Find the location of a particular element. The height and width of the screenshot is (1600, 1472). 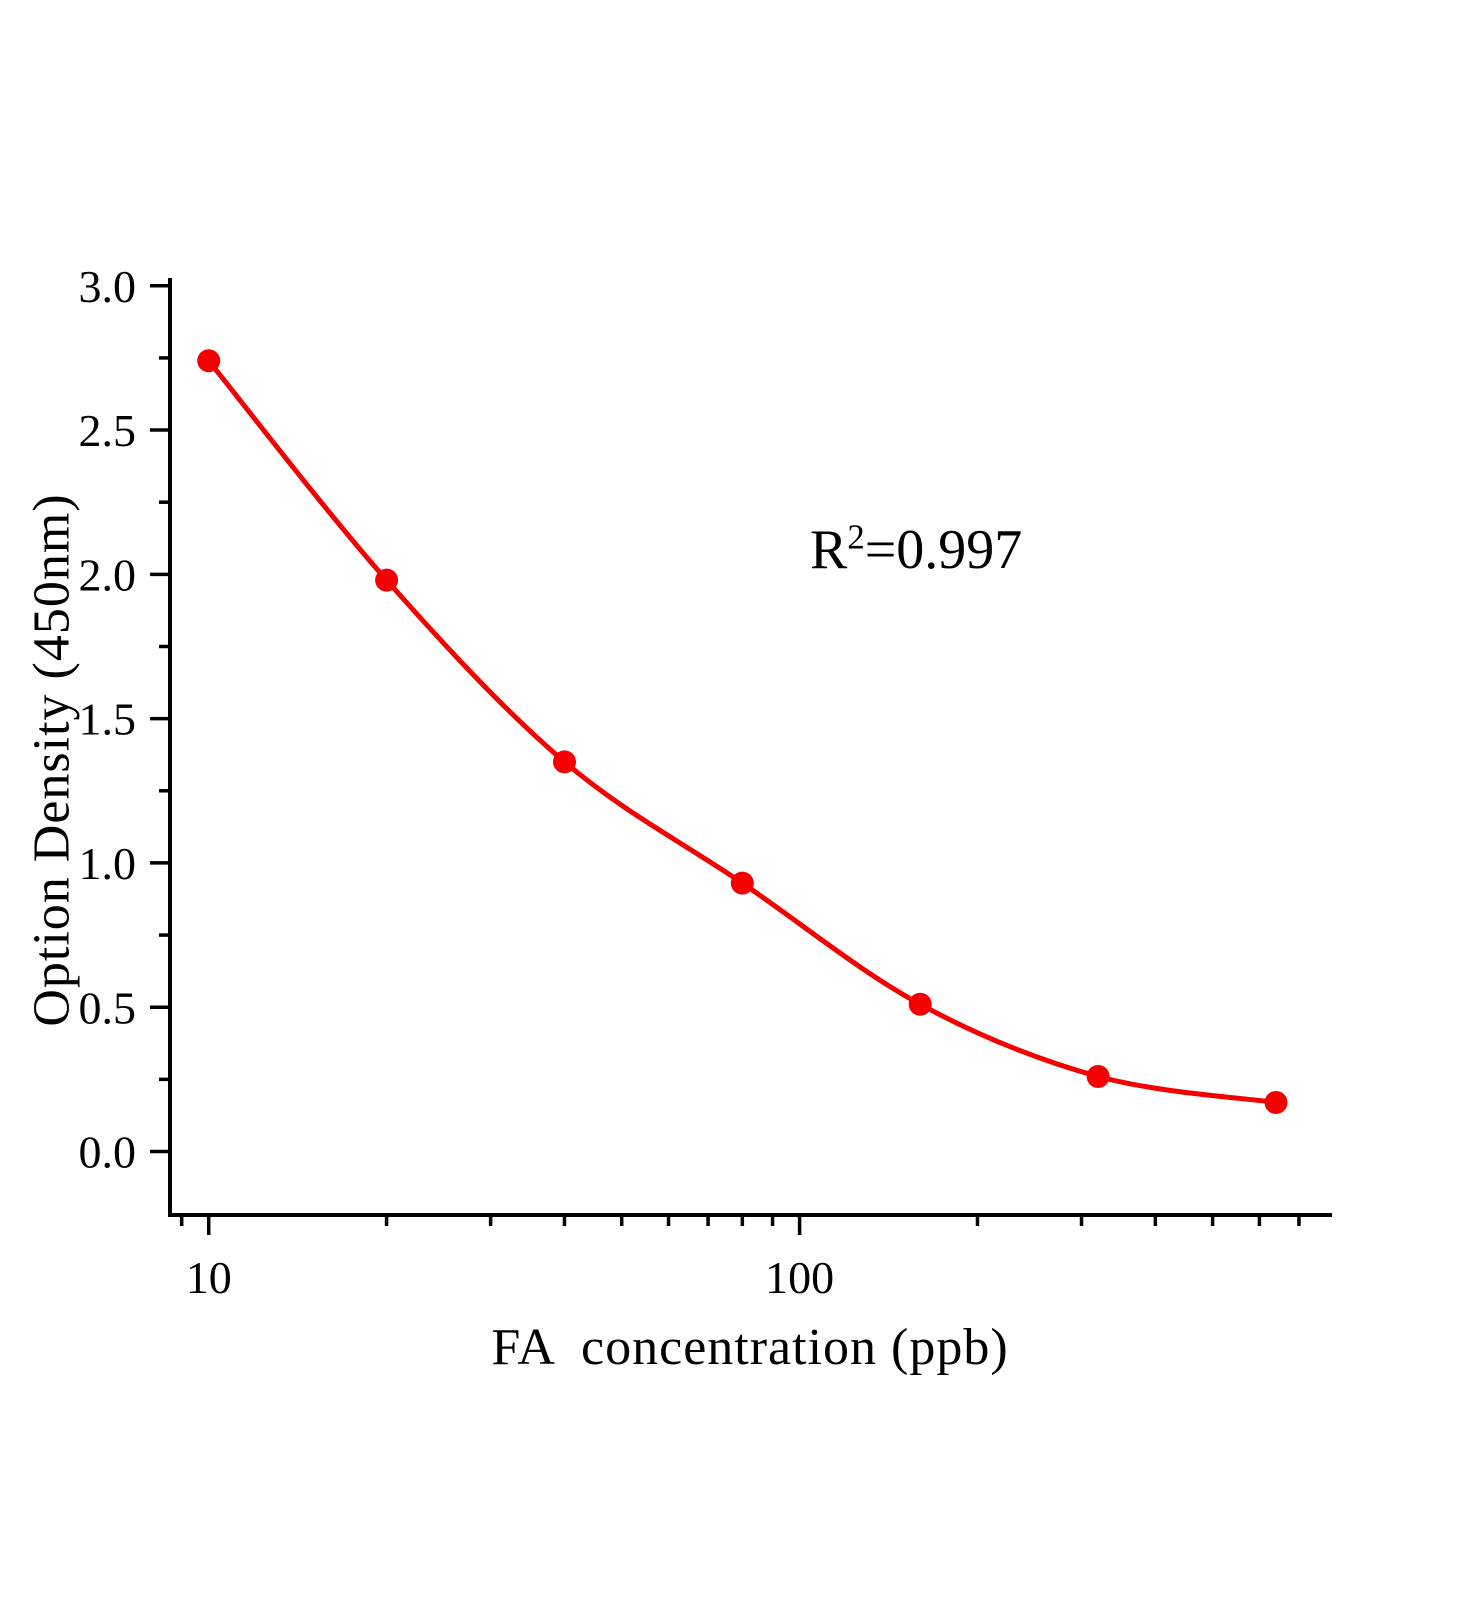

y-tick-label: 1.0 is located at coordinates (108, 863).